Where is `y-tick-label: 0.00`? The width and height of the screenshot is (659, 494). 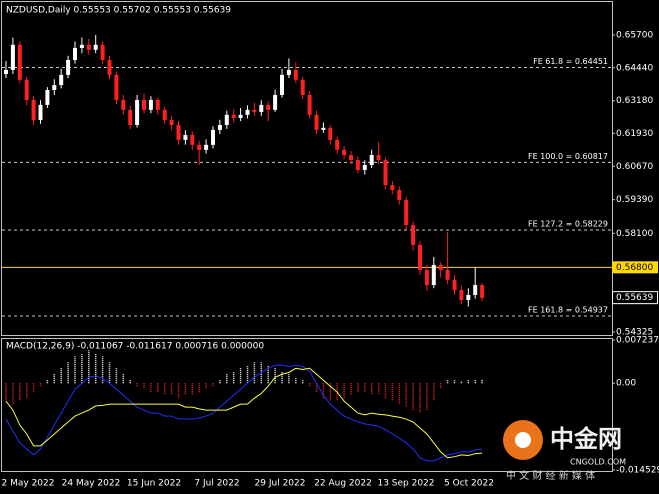 y-tick-label: 0.00 is located at coordinates (626, 384).